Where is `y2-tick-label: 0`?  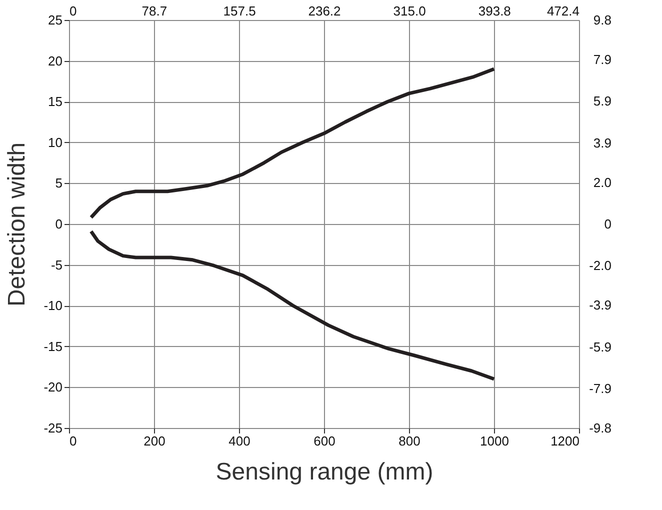
y2-tick-label: 0 is located at coordinates (608, 224).